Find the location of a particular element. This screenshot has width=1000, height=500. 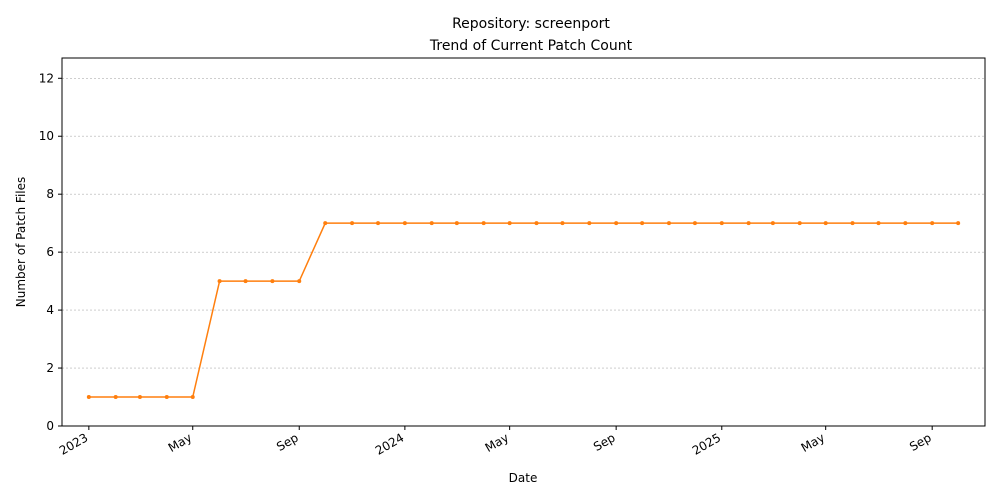

x-axis: 2023 May Sep 2024 May Sep 2025 May Sep is located at coordinates (495, 442).